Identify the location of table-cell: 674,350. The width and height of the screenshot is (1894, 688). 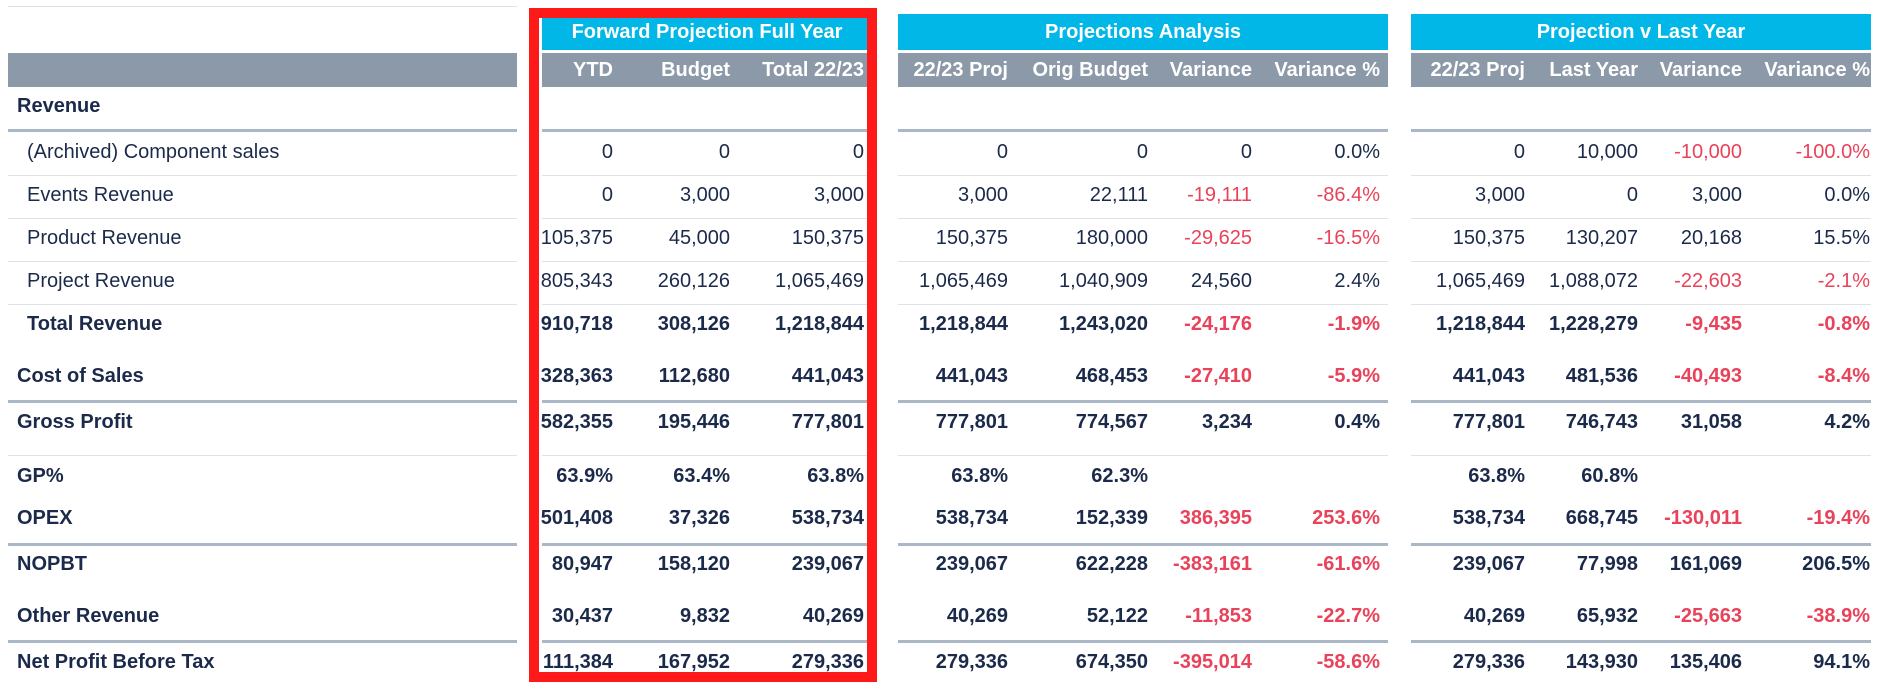
(1111, 662).